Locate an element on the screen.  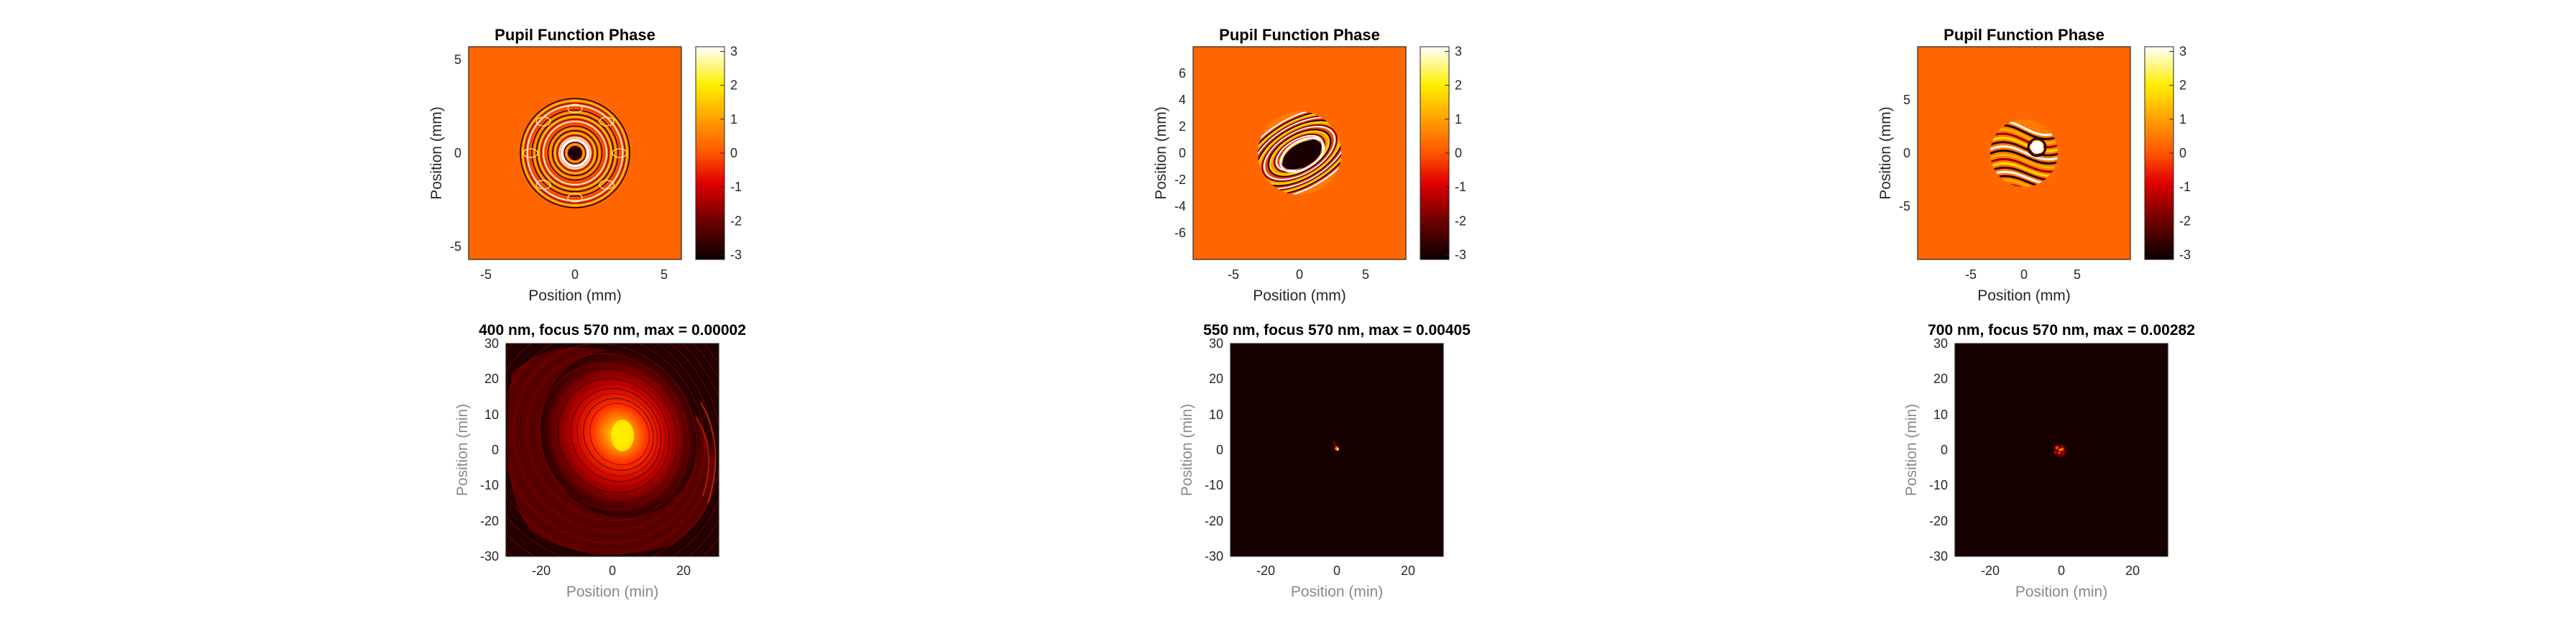
pupil-x-tick-2-a: -5 is located at coordinates (1233, 274).